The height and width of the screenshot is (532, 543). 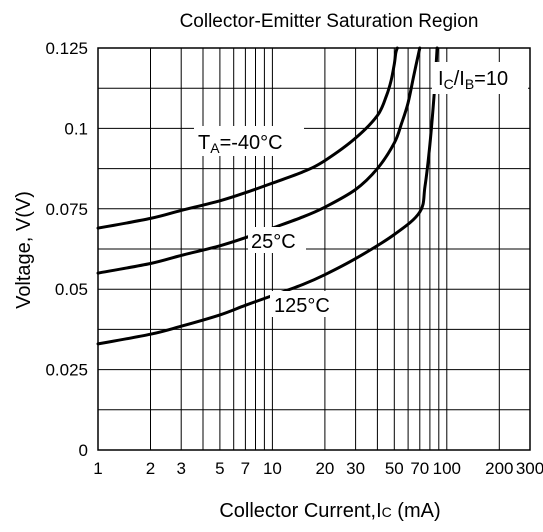 I want to click on x-tick-label: 5, so click(x=219, y=468).